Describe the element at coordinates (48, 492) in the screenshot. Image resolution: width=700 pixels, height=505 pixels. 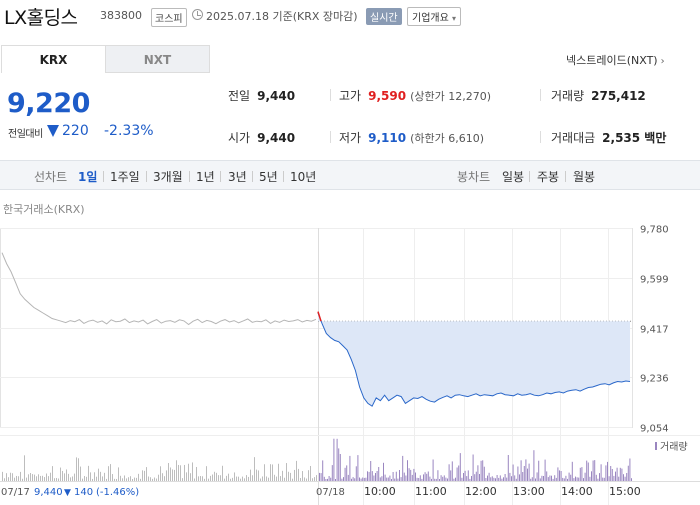
I see `prev-day-close: 9,440` at that location.